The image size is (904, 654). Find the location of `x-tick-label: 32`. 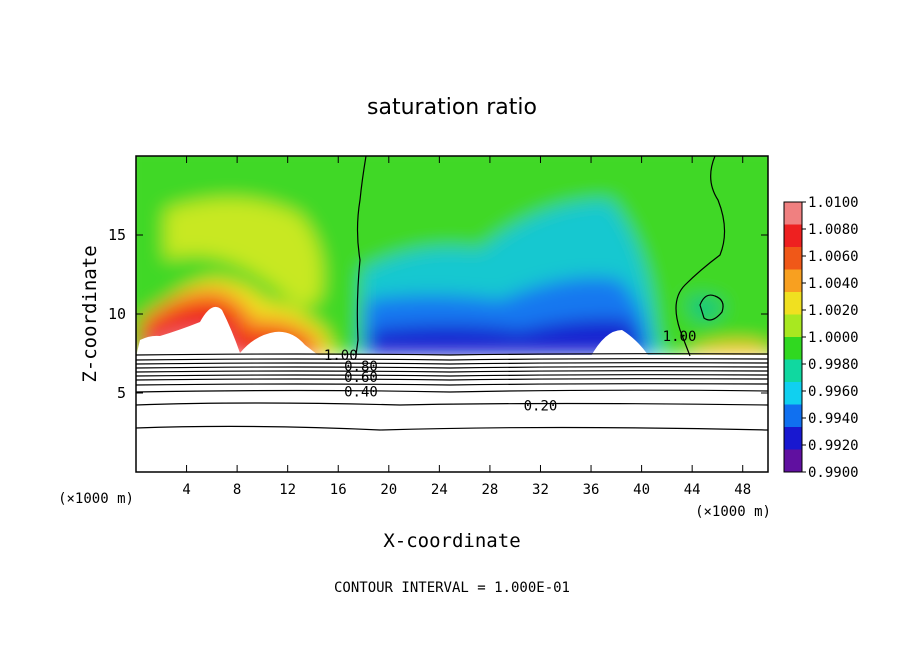

x-tick-label: 32 is located at coordinates (540, 490).